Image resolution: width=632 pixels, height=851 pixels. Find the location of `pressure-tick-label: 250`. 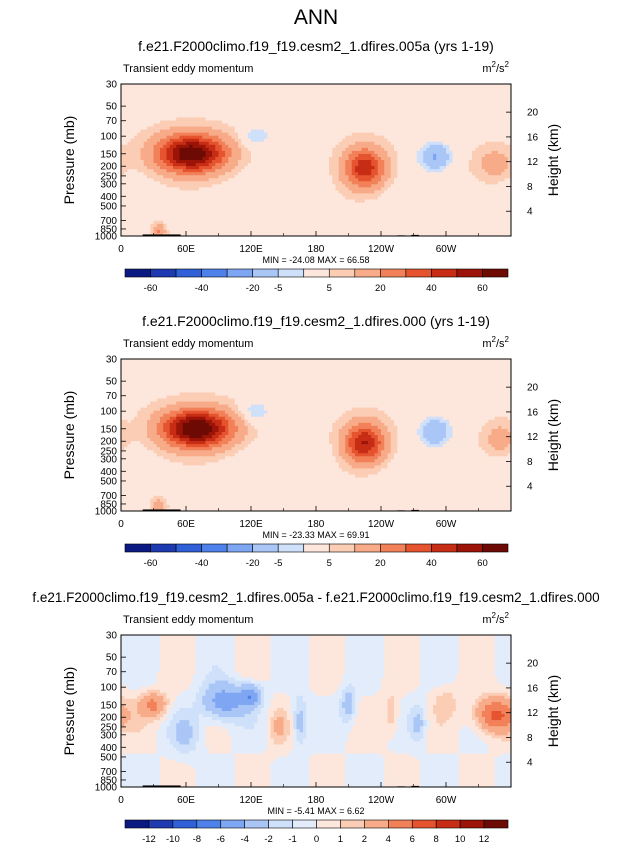

pressure-tick-label: 250 is located at coordinates (108, 451).